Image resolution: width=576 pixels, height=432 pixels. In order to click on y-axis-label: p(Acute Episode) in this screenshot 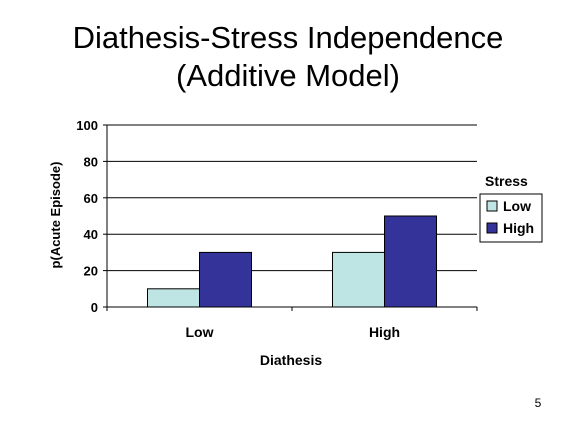, I will do `click(55, 215)`.